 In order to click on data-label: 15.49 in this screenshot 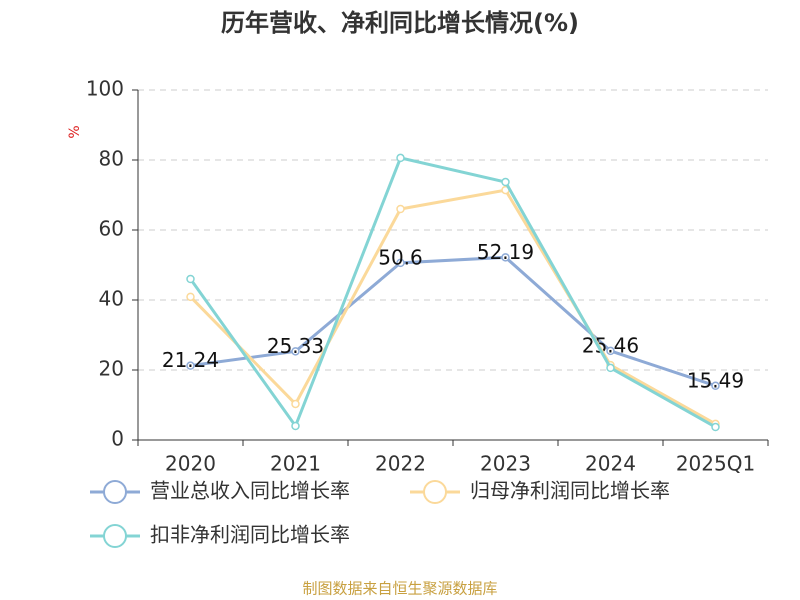, I will do `click(715, 380)`.